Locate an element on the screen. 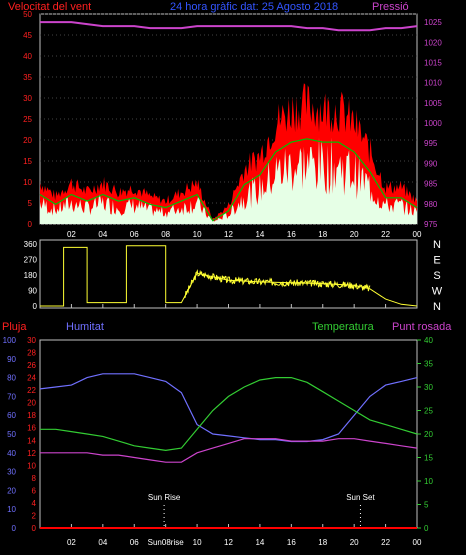 This screenshot has width=466, height=555. tick-label: 8 is located at coordinates (34, 478).